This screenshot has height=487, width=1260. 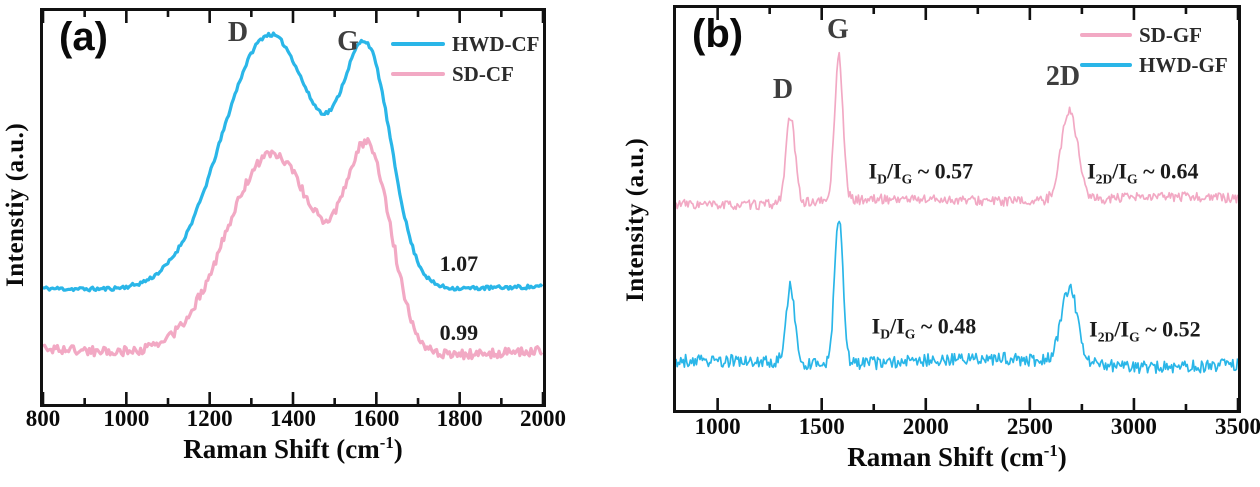 I want to click on x-tick-label-1600: 1600, so click(x=376, y=418).